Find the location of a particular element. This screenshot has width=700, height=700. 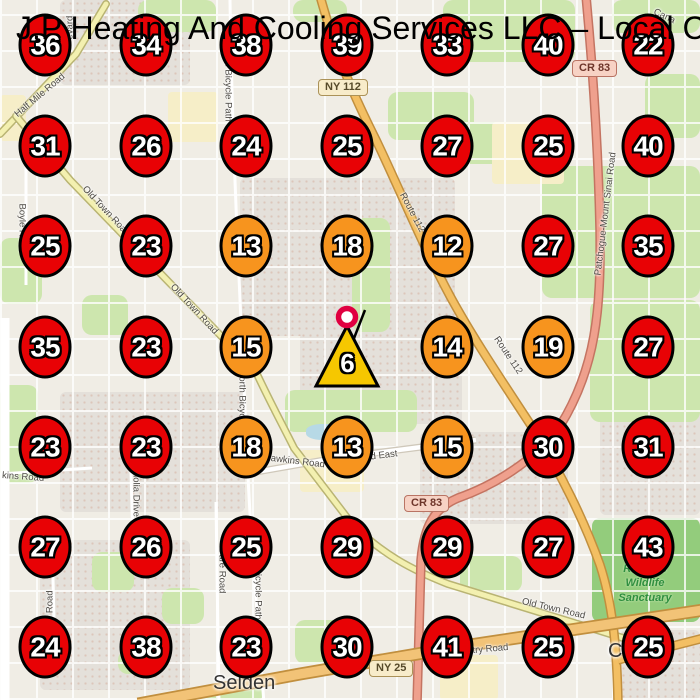

rank-marker: 12 is located at coordinates (447, 246).